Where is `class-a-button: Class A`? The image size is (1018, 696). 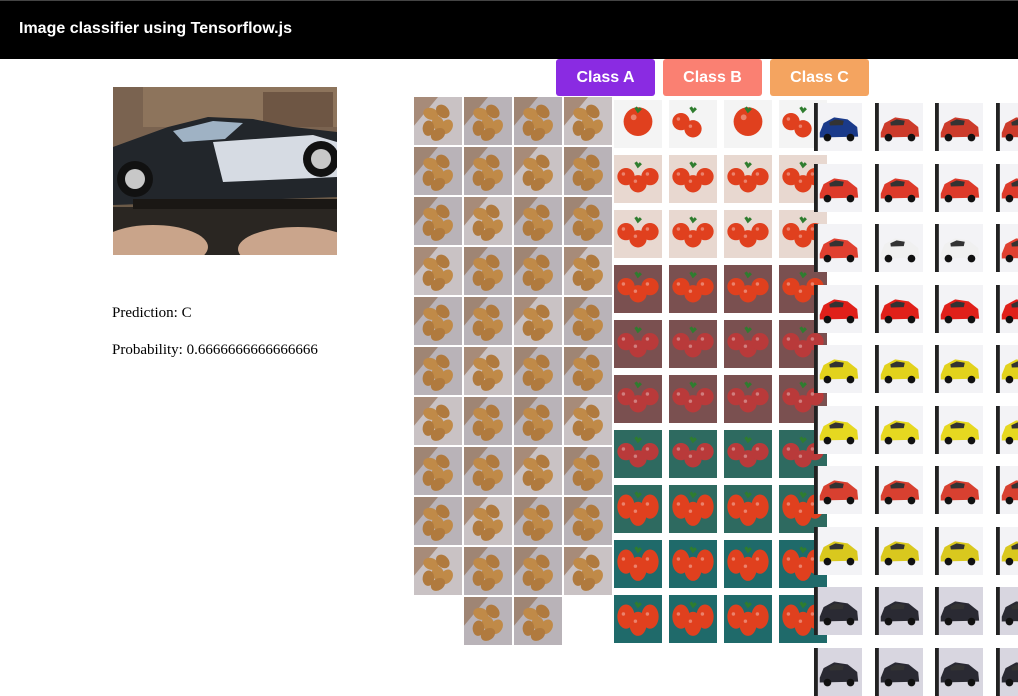 class-a-button: Class A is located at coordinates (605, 77).